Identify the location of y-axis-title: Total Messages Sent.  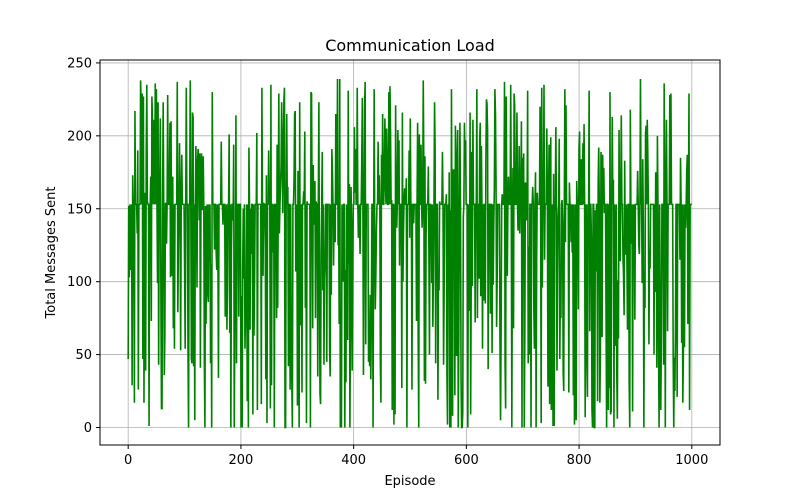
(51, 253).